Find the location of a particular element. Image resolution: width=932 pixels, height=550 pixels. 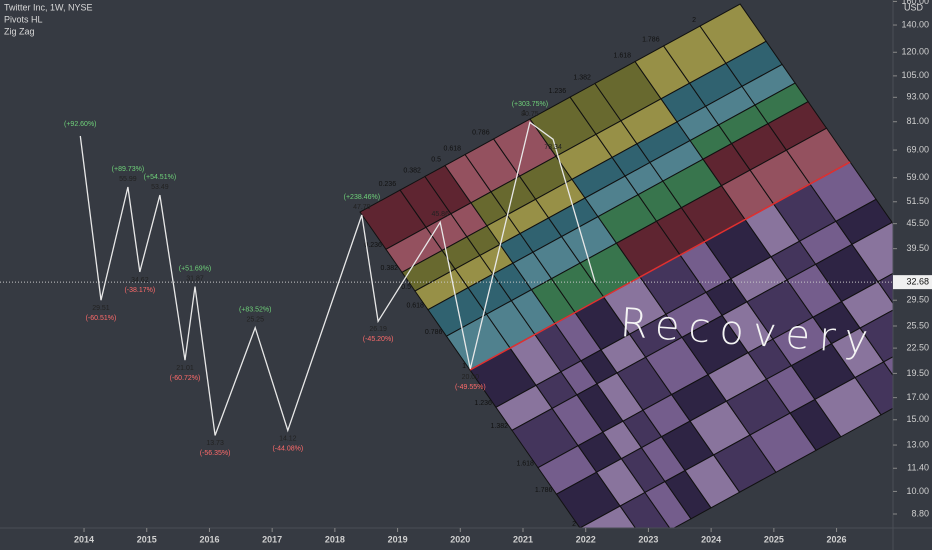

x-tick-label: 2026 is located at coordinates (837, 539).